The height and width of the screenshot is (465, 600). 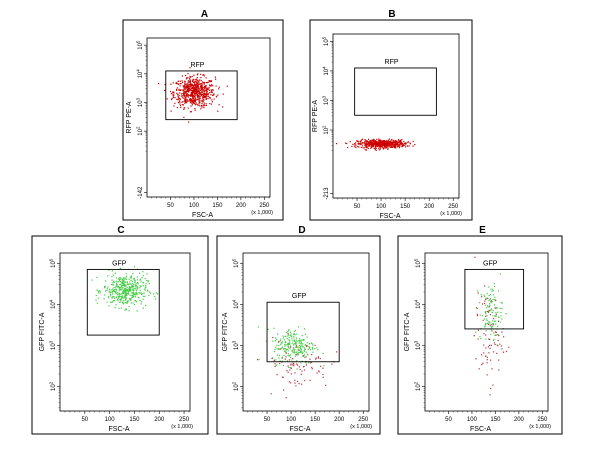 What do you see at coordinates (490, 263) in the screenshot?
I see `gate-label: GFP` at bounding box center [490, 263].